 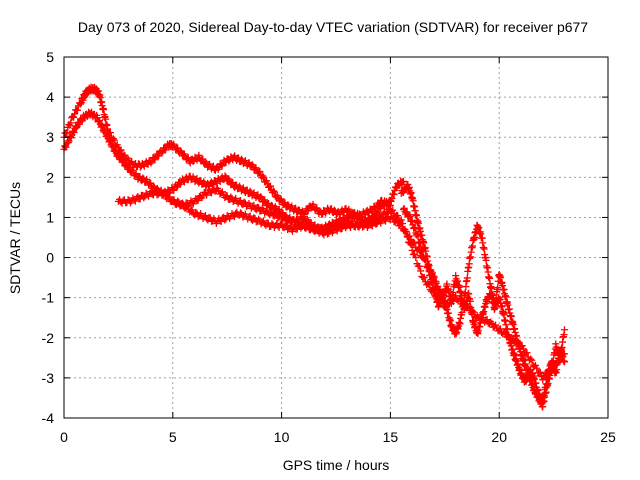 What do you see at coordinates (48, 378) in the screenshot?
I see `y-tick-label: -3` at bounding box center [48, 378].